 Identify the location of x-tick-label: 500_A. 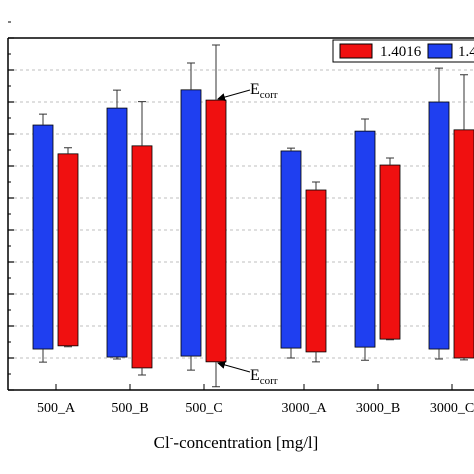
(56, 408).